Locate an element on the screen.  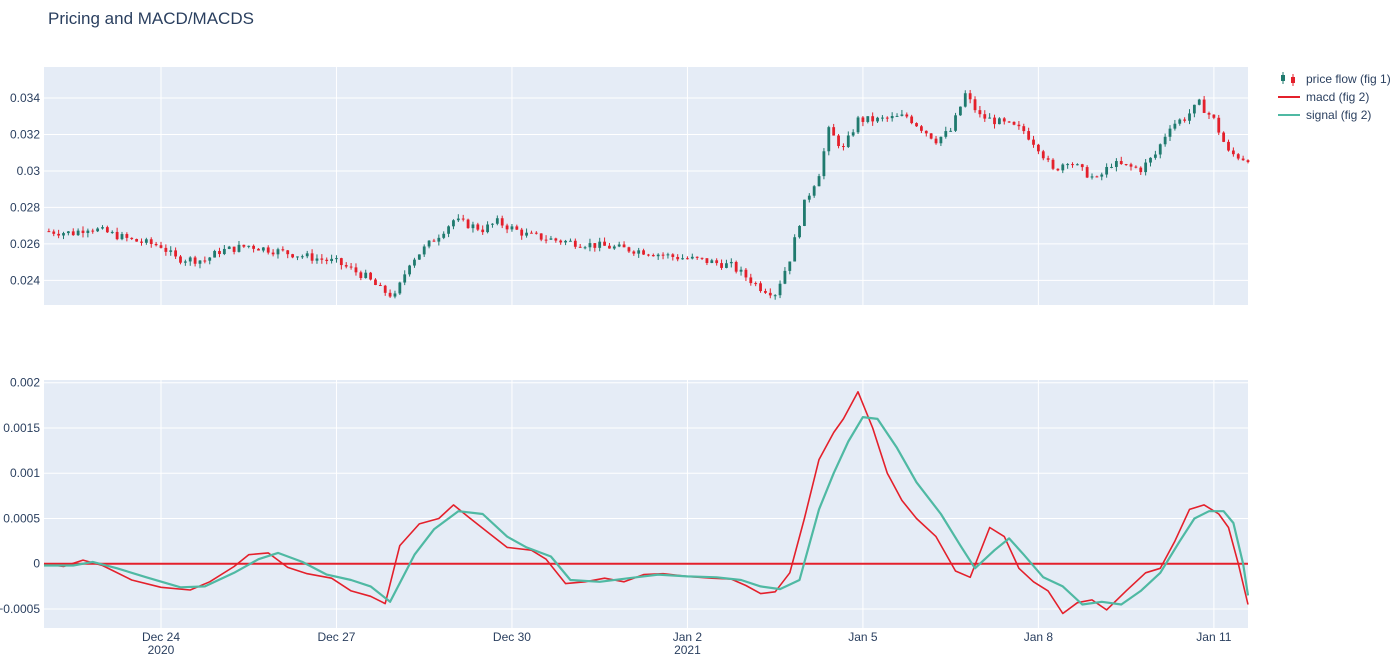
price-y-tick-label: 0.026 is located at coordinates (25, 244).